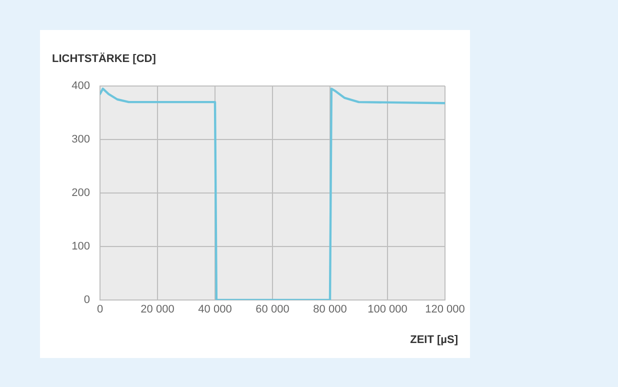  What do you see at coordinates (434, 340) in the screenshot?
I see `x-axis-title: ZEIT [µS]` at bounding box center [434, 340].